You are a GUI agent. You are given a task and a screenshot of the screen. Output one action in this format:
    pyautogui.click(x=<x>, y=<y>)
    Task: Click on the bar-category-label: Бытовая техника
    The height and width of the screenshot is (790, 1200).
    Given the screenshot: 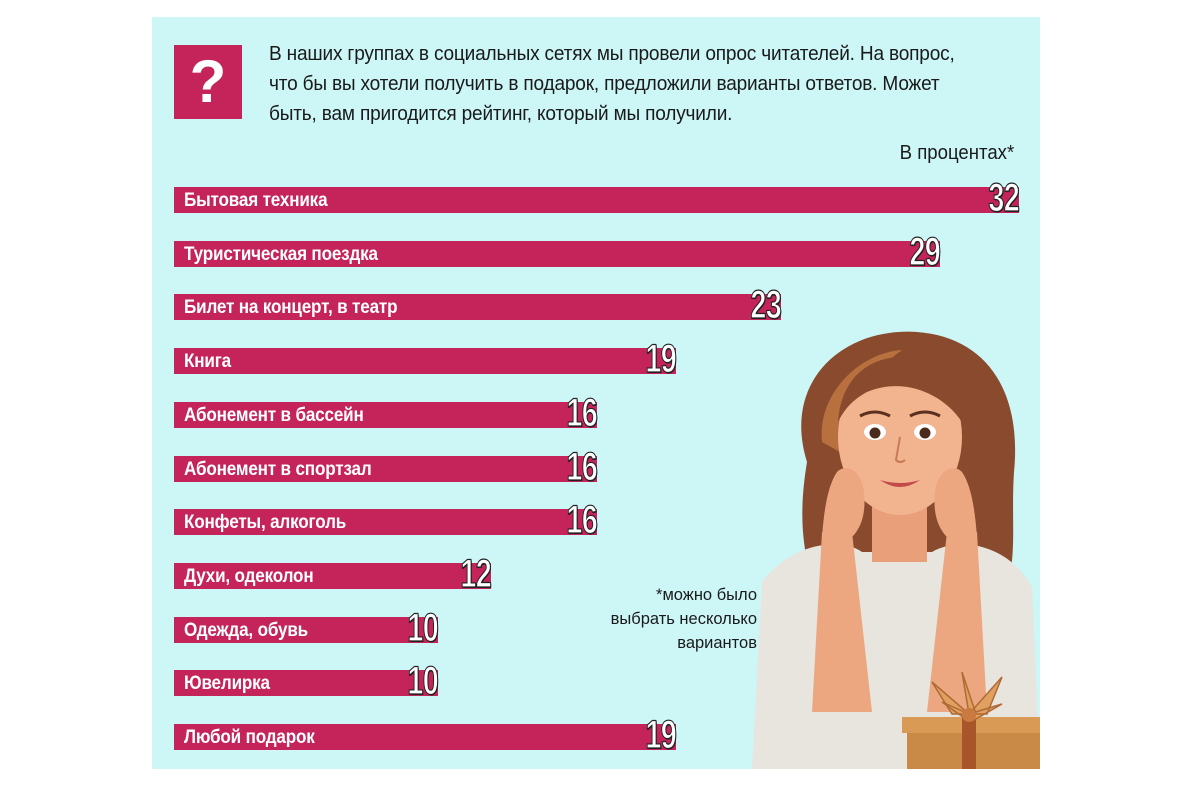 What is the action you would take?
    pyautogui.click(x=256, y=200)
    